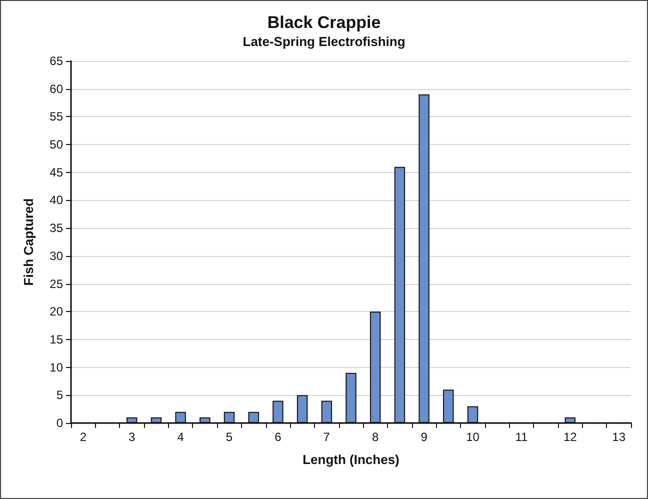  Describe the element at coordinates (83, 437) in the screenshot. I see `x-tick-label: 2` at that location.